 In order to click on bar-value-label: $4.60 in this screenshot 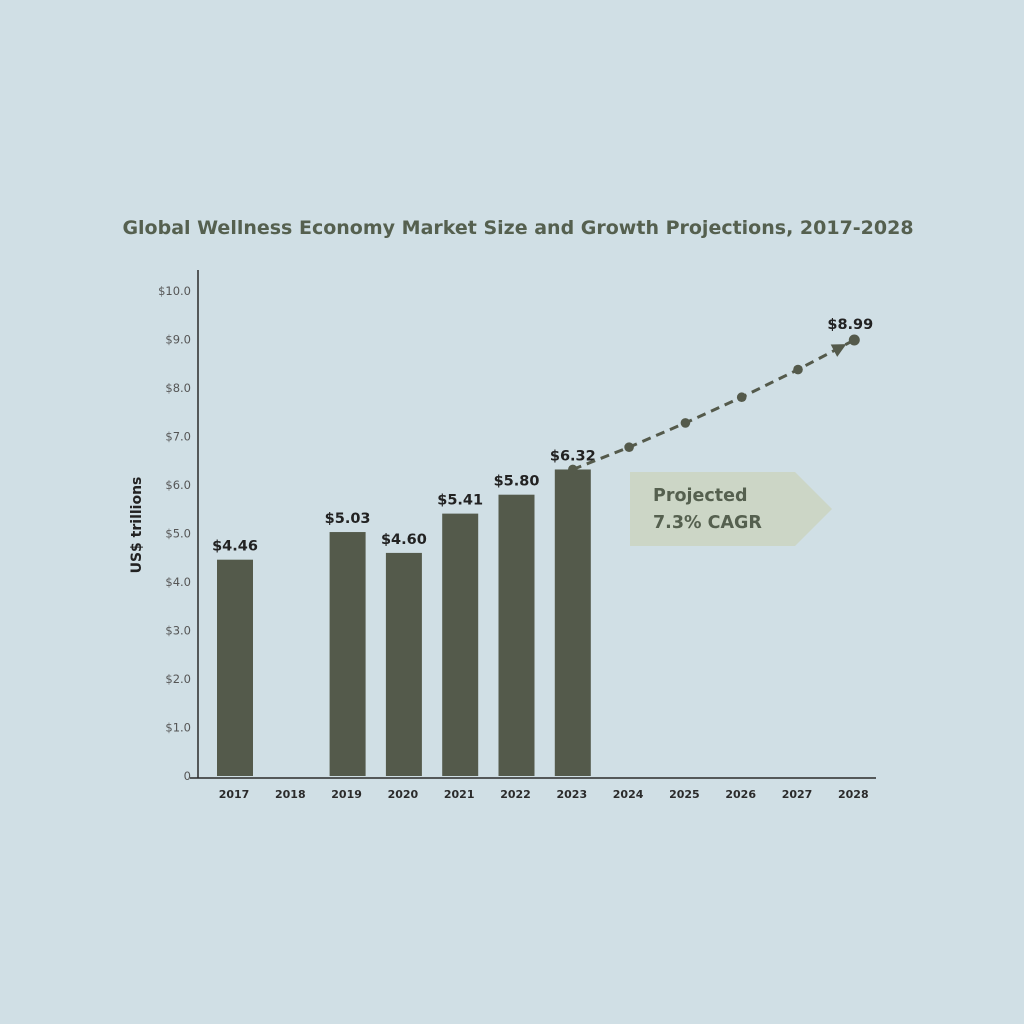, I will do `click(404, 540)`.